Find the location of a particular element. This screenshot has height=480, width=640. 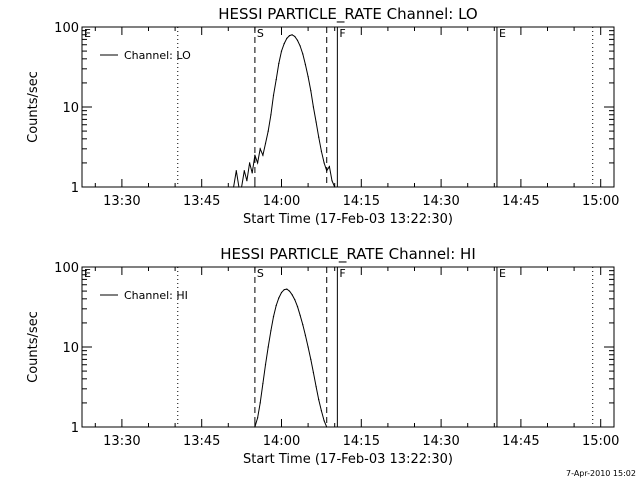

x-tick-label: 14:45 is located at coordinates (520, 441).